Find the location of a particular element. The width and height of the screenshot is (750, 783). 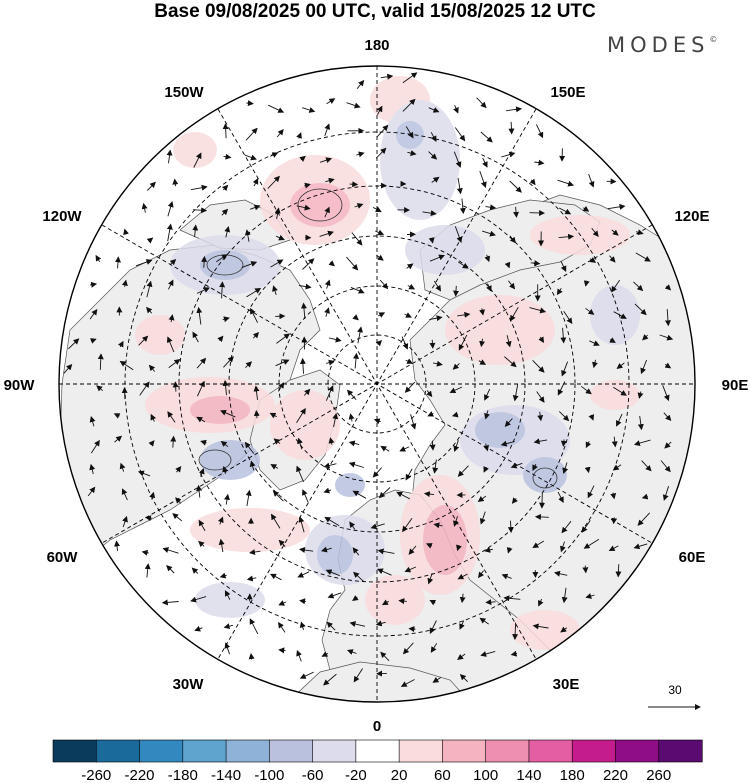

reference-vector: 30 is located at coordinates (674, 696).